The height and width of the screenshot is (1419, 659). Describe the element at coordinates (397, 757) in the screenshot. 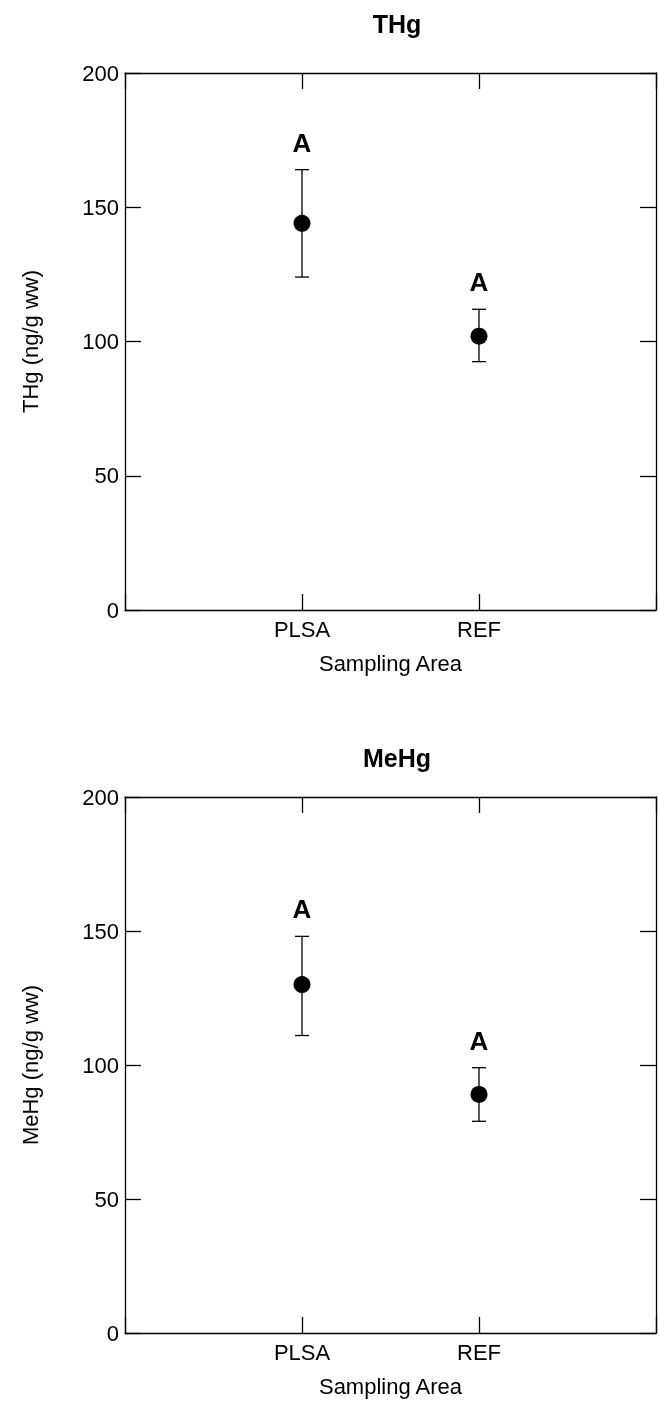

I see `chart-title: MeHg` at that location.